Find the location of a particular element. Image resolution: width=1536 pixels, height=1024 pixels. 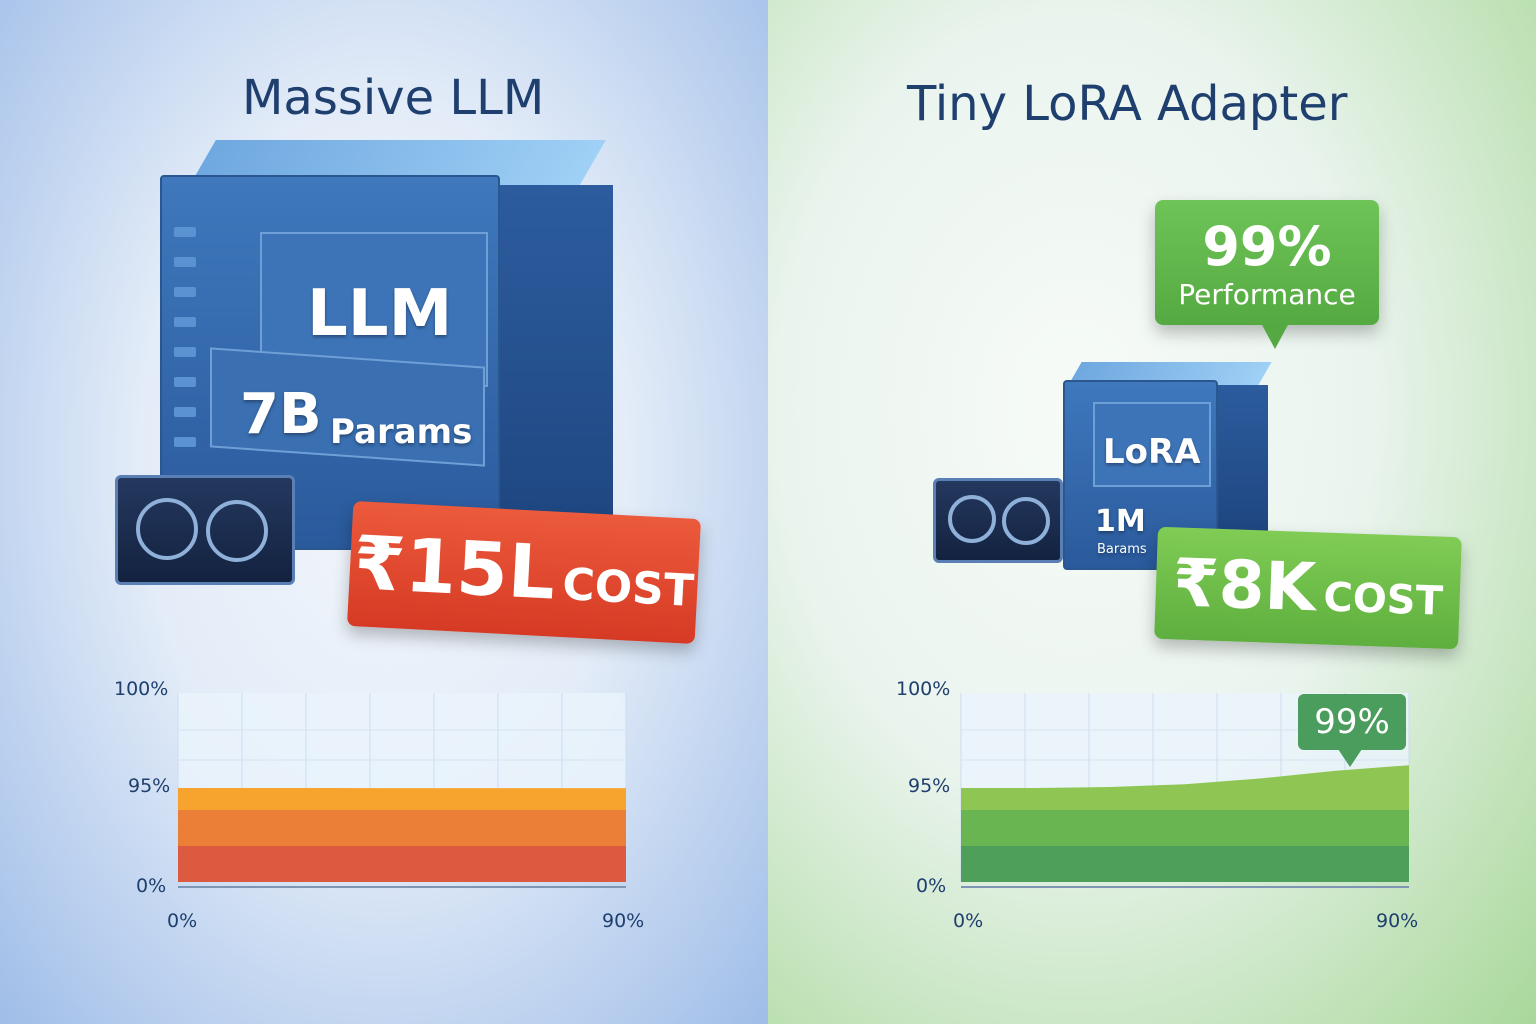

cost-value: ₹15L is located at coordinates (454, 568).